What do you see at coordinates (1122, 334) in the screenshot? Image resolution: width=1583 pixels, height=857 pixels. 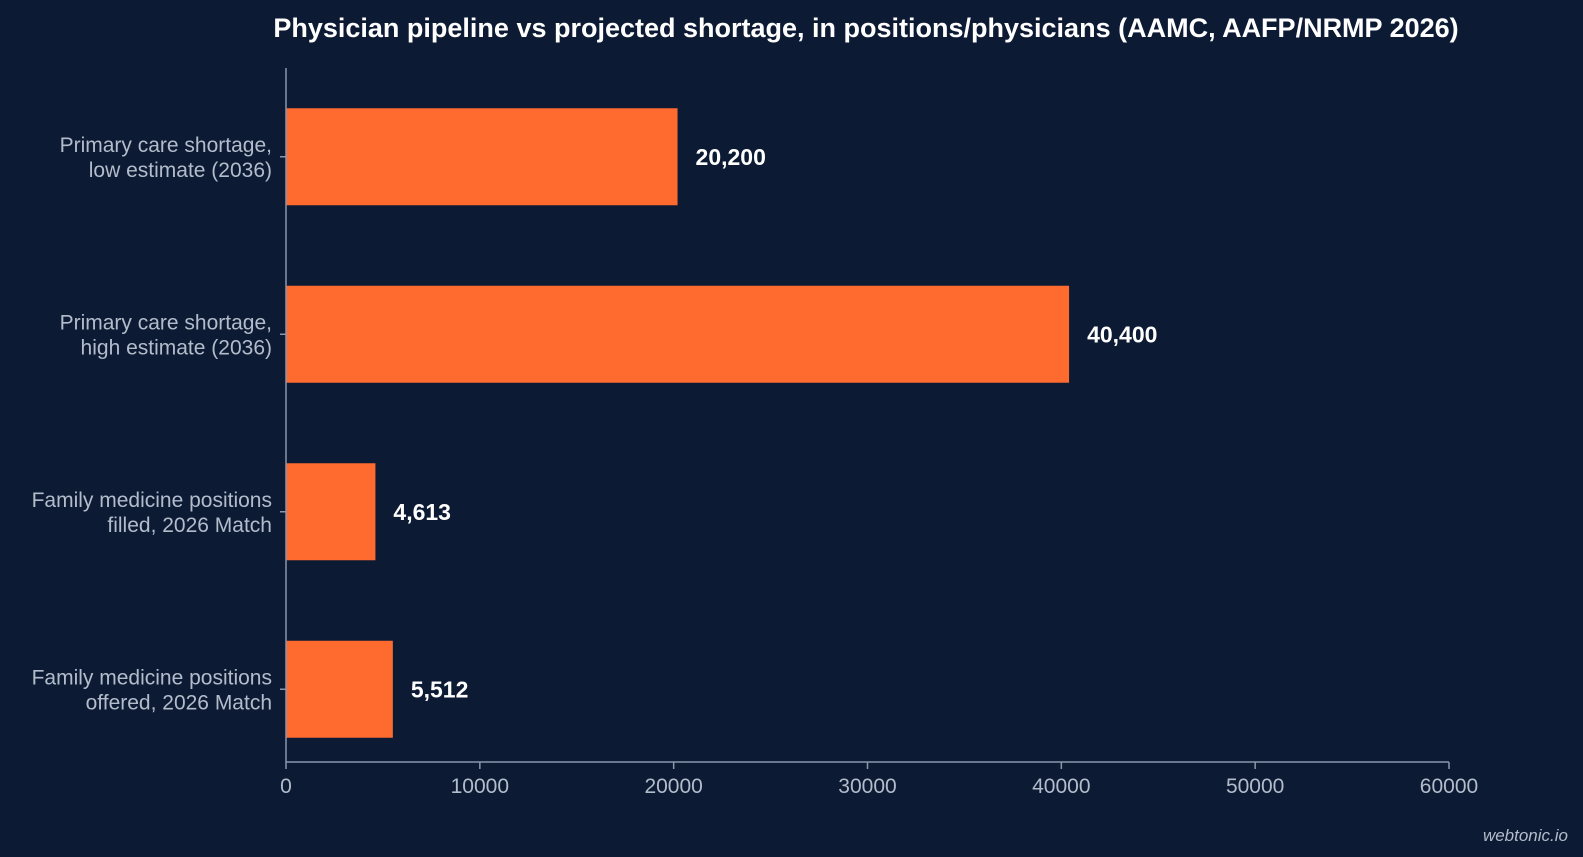 I see `data-label-2: 40,400` at bounding box center [1122, 334].